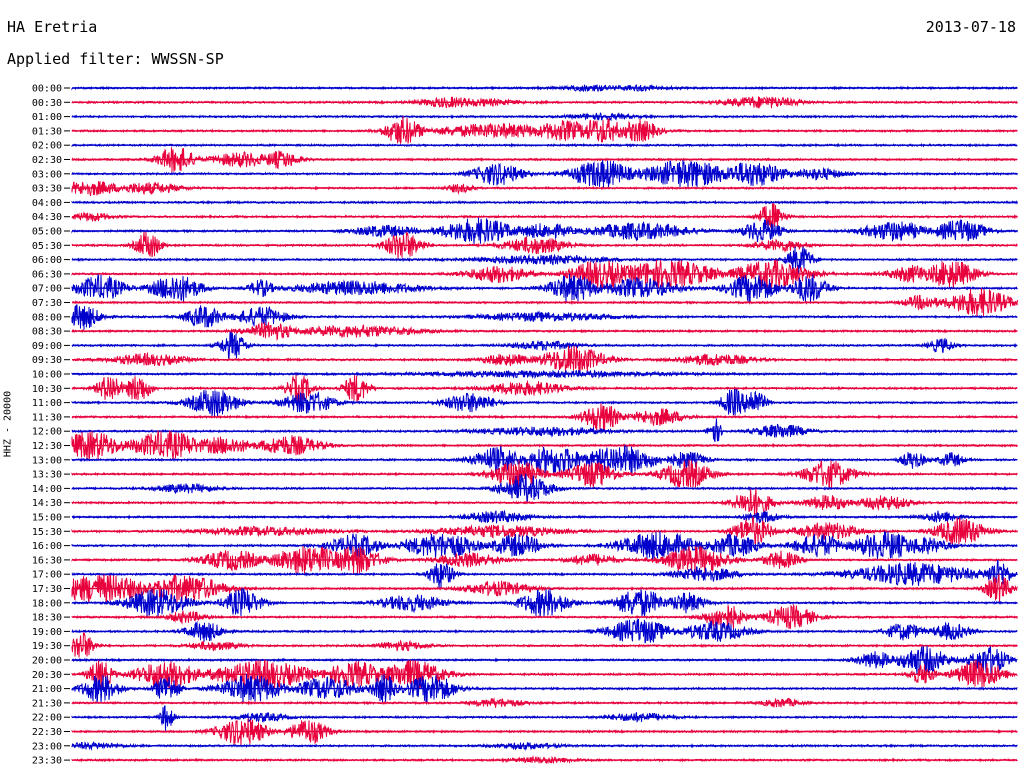  What do you see at coordinates (47, 346) in the screenshot?
I see `row-label-0900: 09:00` at bounding box center [47, 346].